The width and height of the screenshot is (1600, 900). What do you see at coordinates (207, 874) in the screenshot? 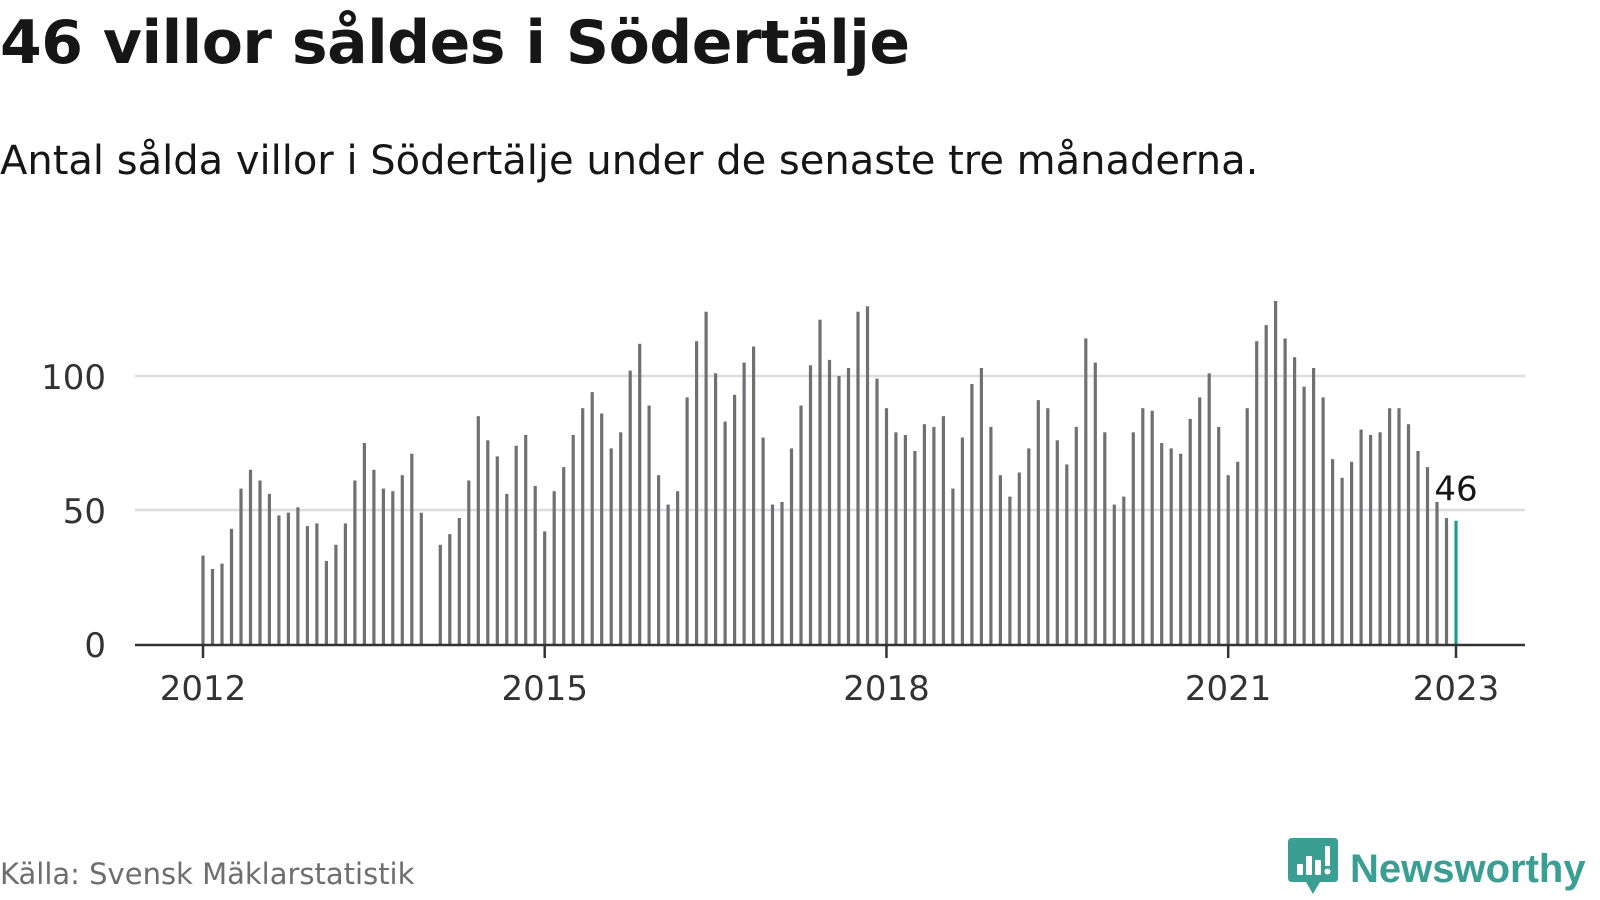
I see `source-note: Källa: Svensk Mäklarstatistik` at bounding box center [207, 874].